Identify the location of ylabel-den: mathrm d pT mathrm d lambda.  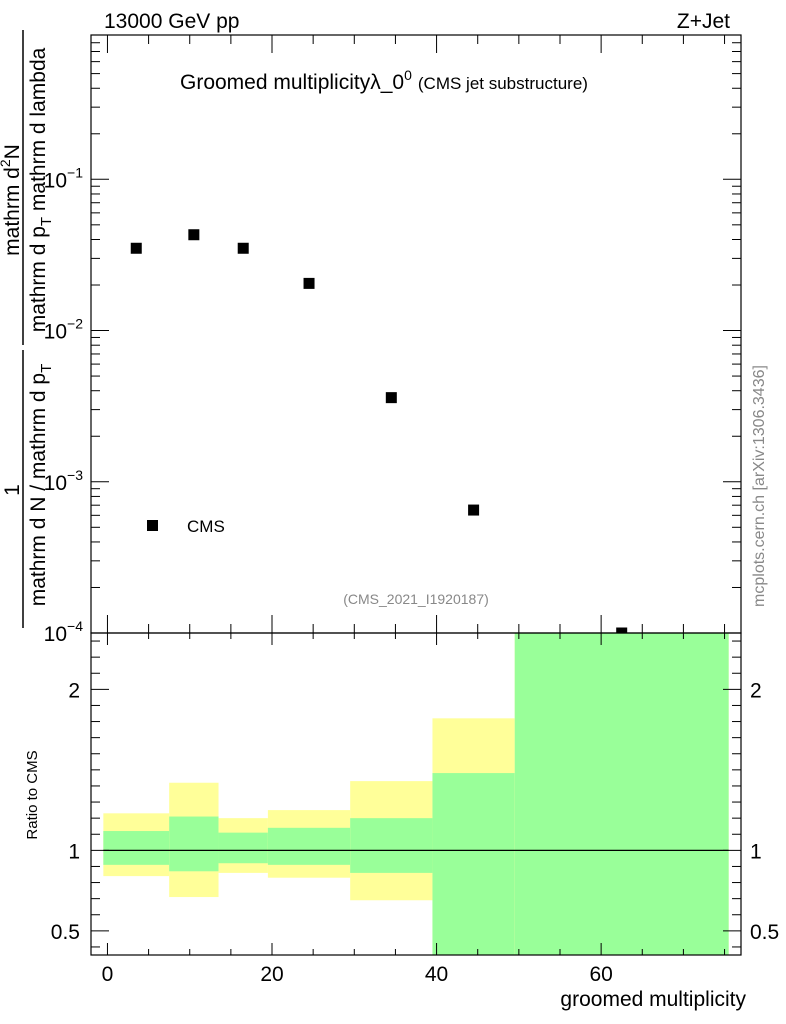
(41, 189).